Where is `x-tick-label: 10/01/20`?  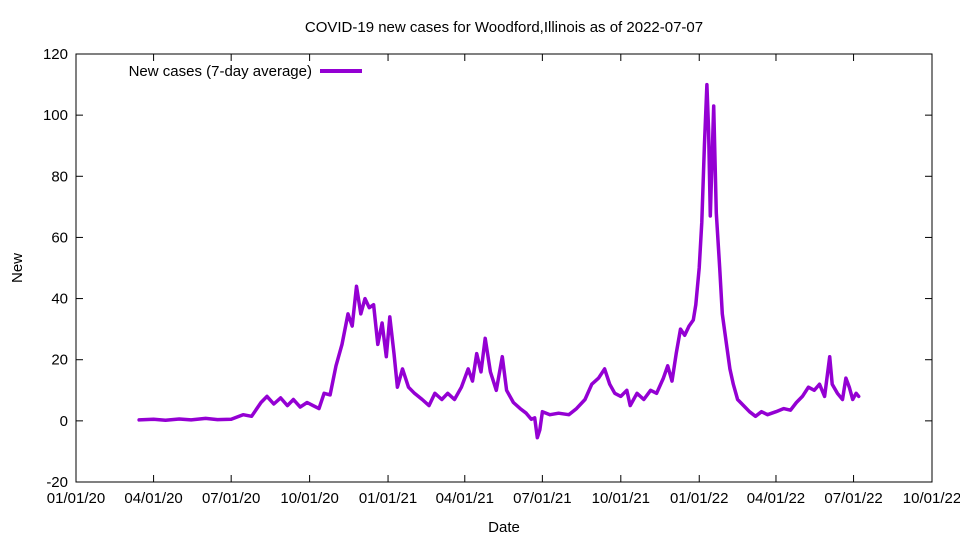
x-tick-label: 10/01/20 is located at coordinates (309, 498).